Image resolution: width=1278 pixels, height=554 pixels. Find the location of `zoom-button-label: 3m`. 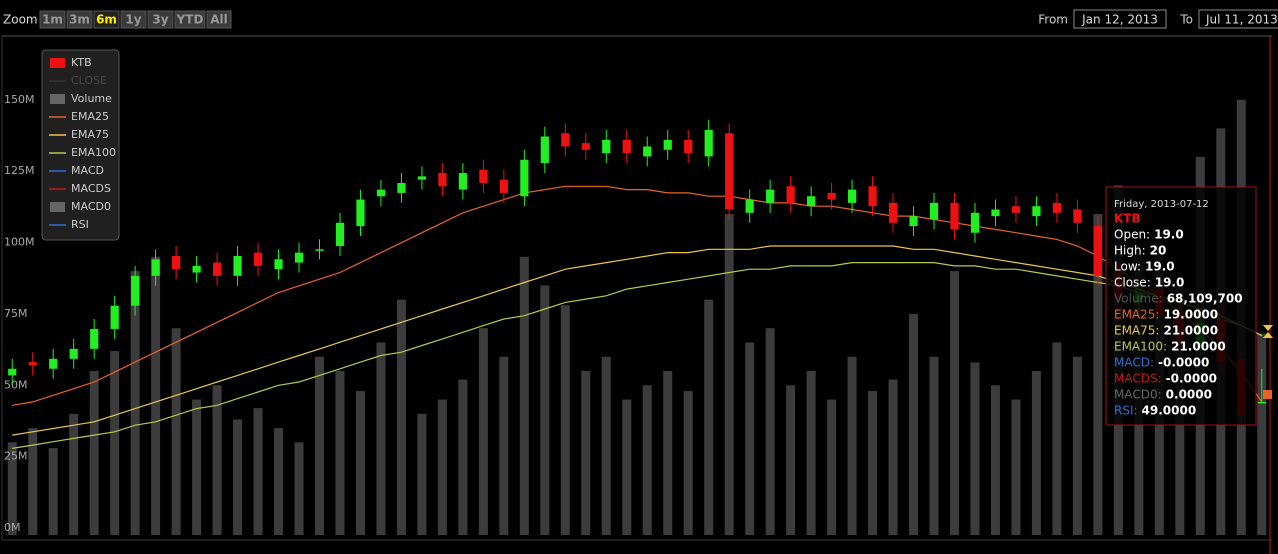

zoom-button-label: 3m is located at coordinates (79, 20).